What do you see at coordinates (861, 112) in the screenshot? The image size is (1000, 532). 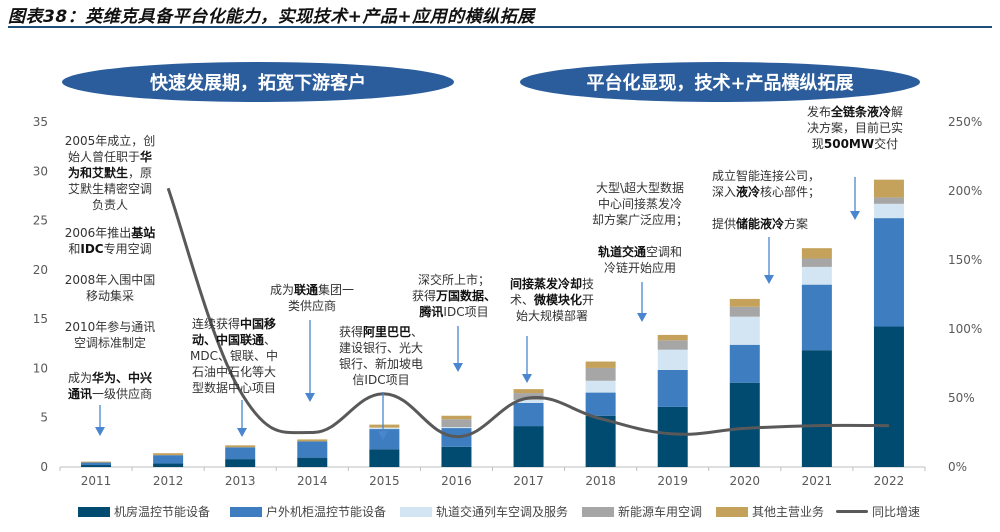 I see `highlight-text: 全链条液冷` at bounding box center [861, 112].